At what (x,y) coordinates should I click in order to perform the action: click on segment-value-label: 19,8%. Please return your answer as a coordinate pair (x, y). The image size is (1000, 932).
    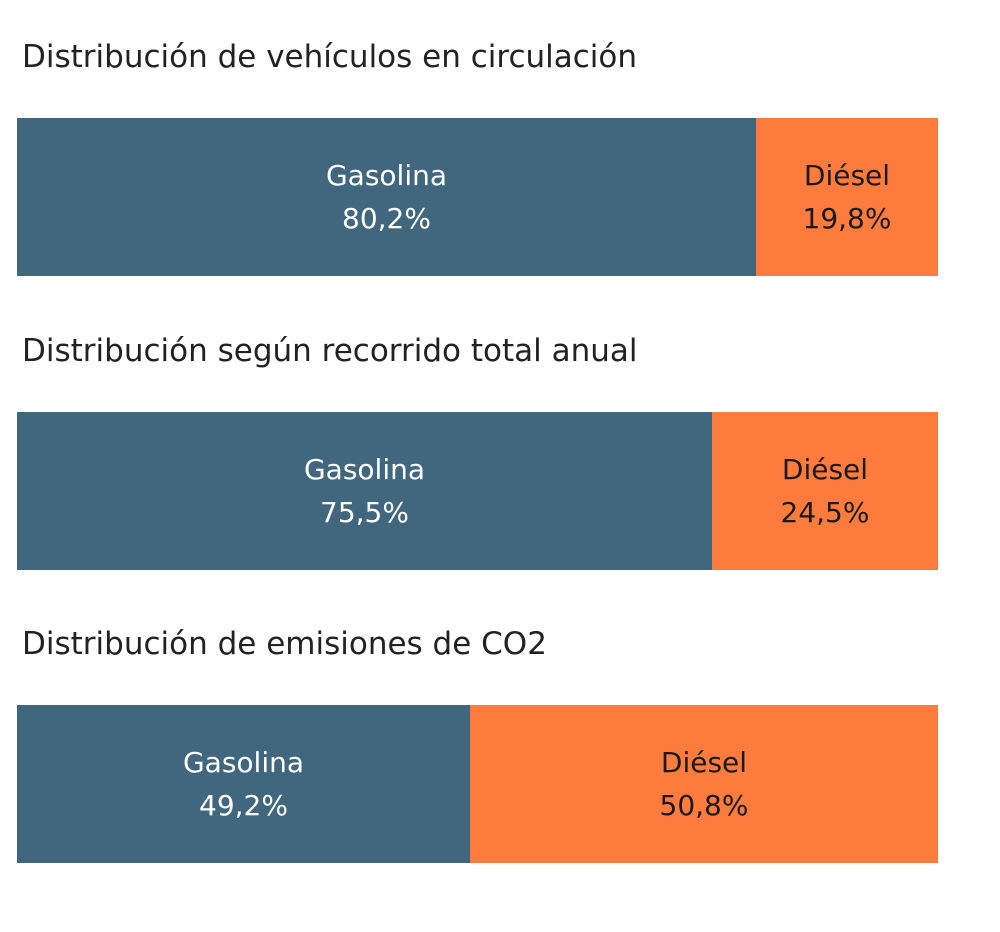
    Looking at the image, I should click on (847, 218).